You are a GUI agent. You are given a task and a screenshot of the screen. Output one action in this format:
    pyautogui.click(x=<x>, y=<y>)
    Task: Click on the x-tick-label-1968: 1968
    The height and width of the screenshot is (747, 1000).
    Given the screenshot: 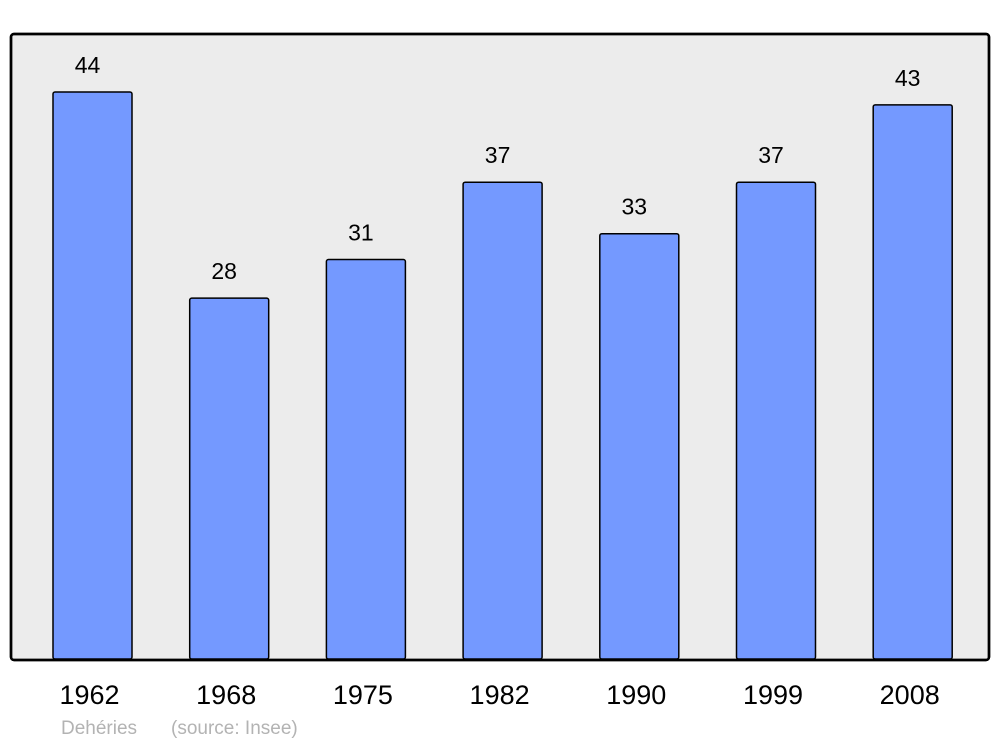 What is the action you would take?
    pyautogui.click(x=226, y=695)
    